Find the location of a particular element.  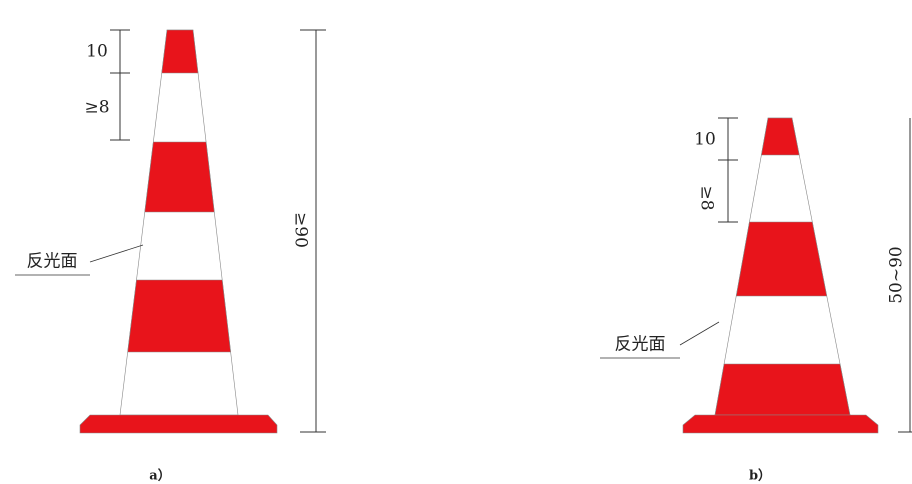

caption: b） is located at coordinates (760, 476).